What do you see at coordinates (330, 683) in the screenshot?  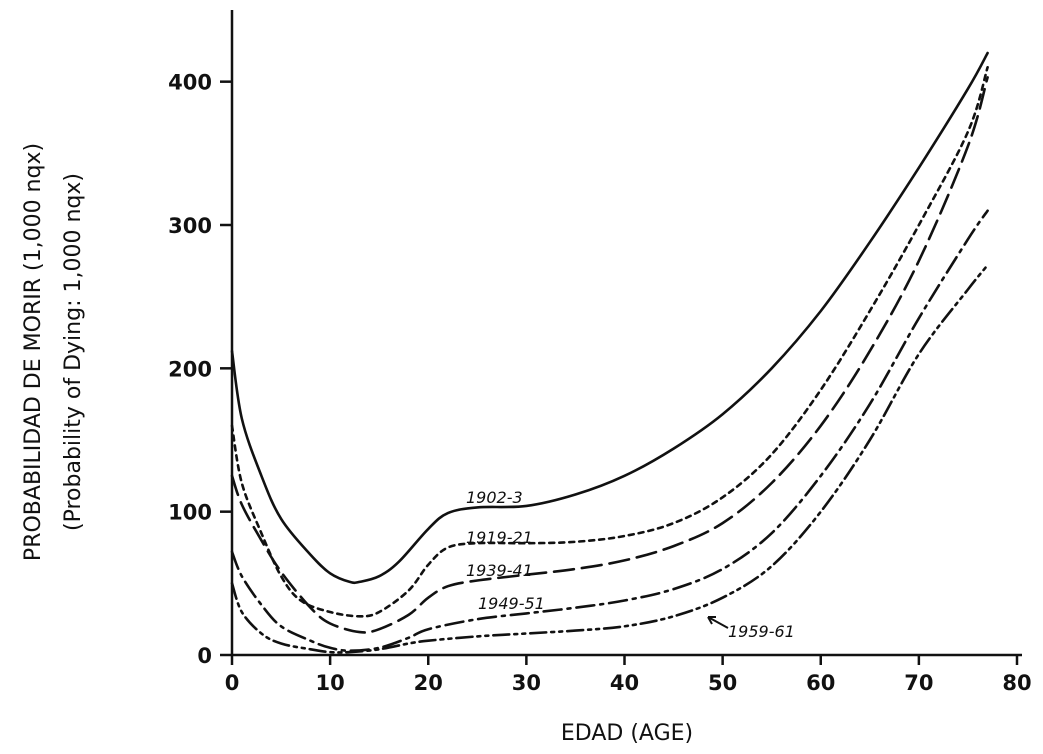 I see `x-tick-label: 10` at bounding box center [330, 683].